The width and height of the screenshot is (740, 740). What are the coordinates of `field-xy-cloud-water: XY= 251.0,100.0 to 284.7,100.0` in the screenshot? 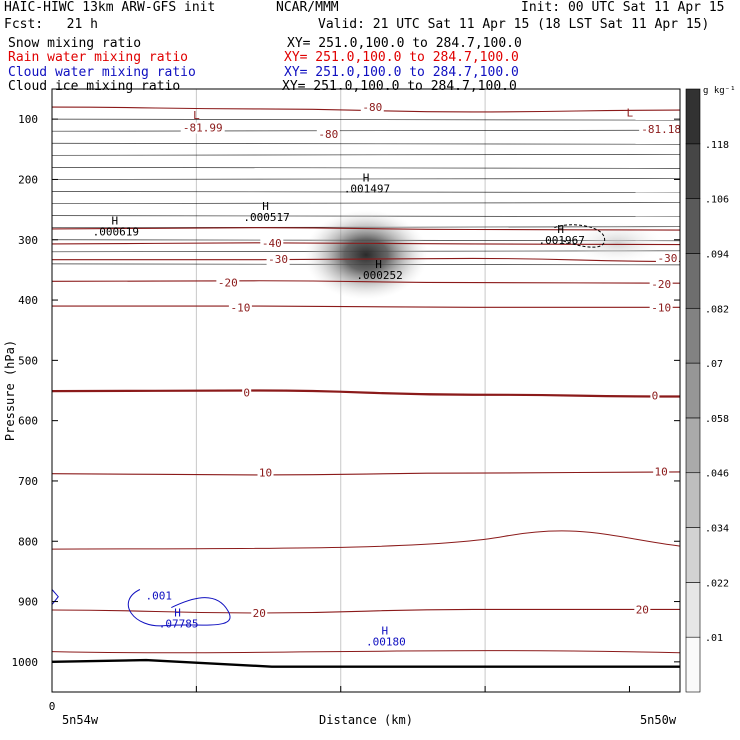 It's located at (401, 72).